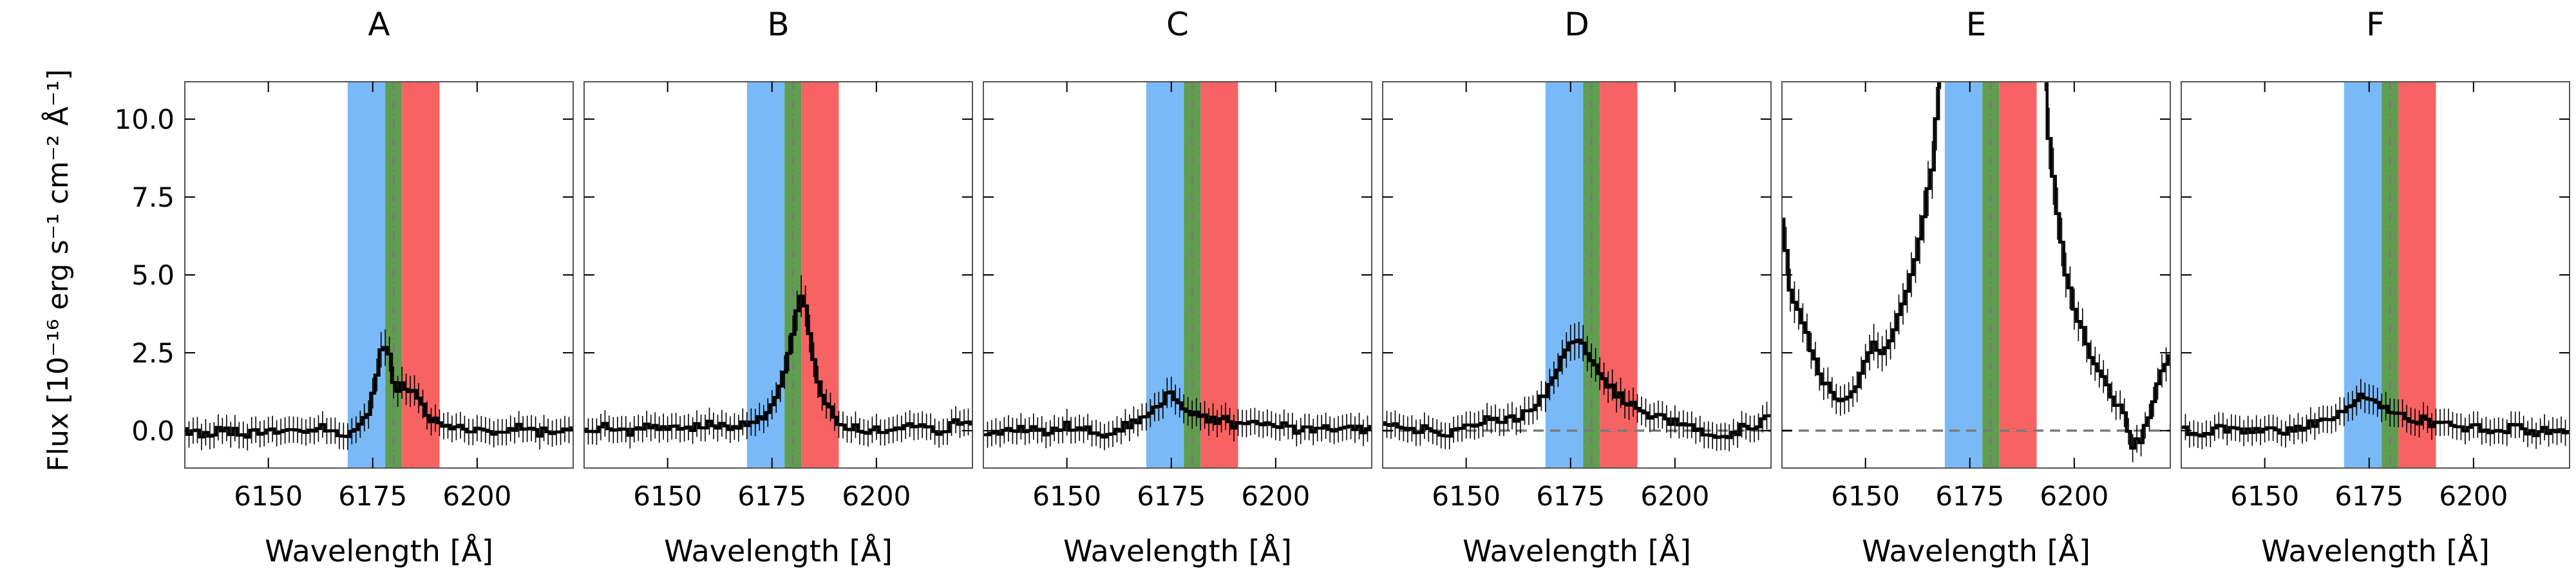  I want to click on y-axis-label: Flux [10⁻¹⁶ erg s⁻¹ cm⁻² Å⁻¹], so click(58, 270).